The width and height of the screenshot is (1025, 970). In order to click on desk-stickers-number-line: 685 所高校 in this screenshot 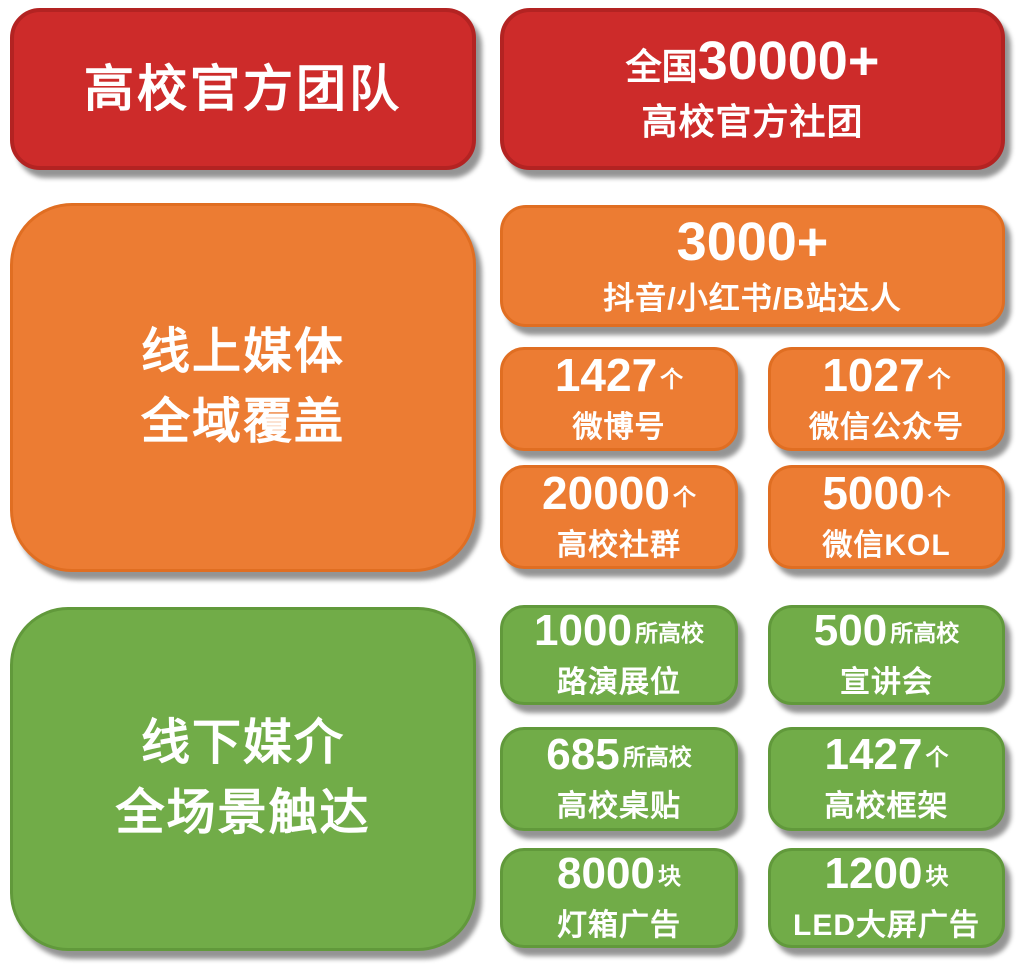, I will do `click(618, 755)`.